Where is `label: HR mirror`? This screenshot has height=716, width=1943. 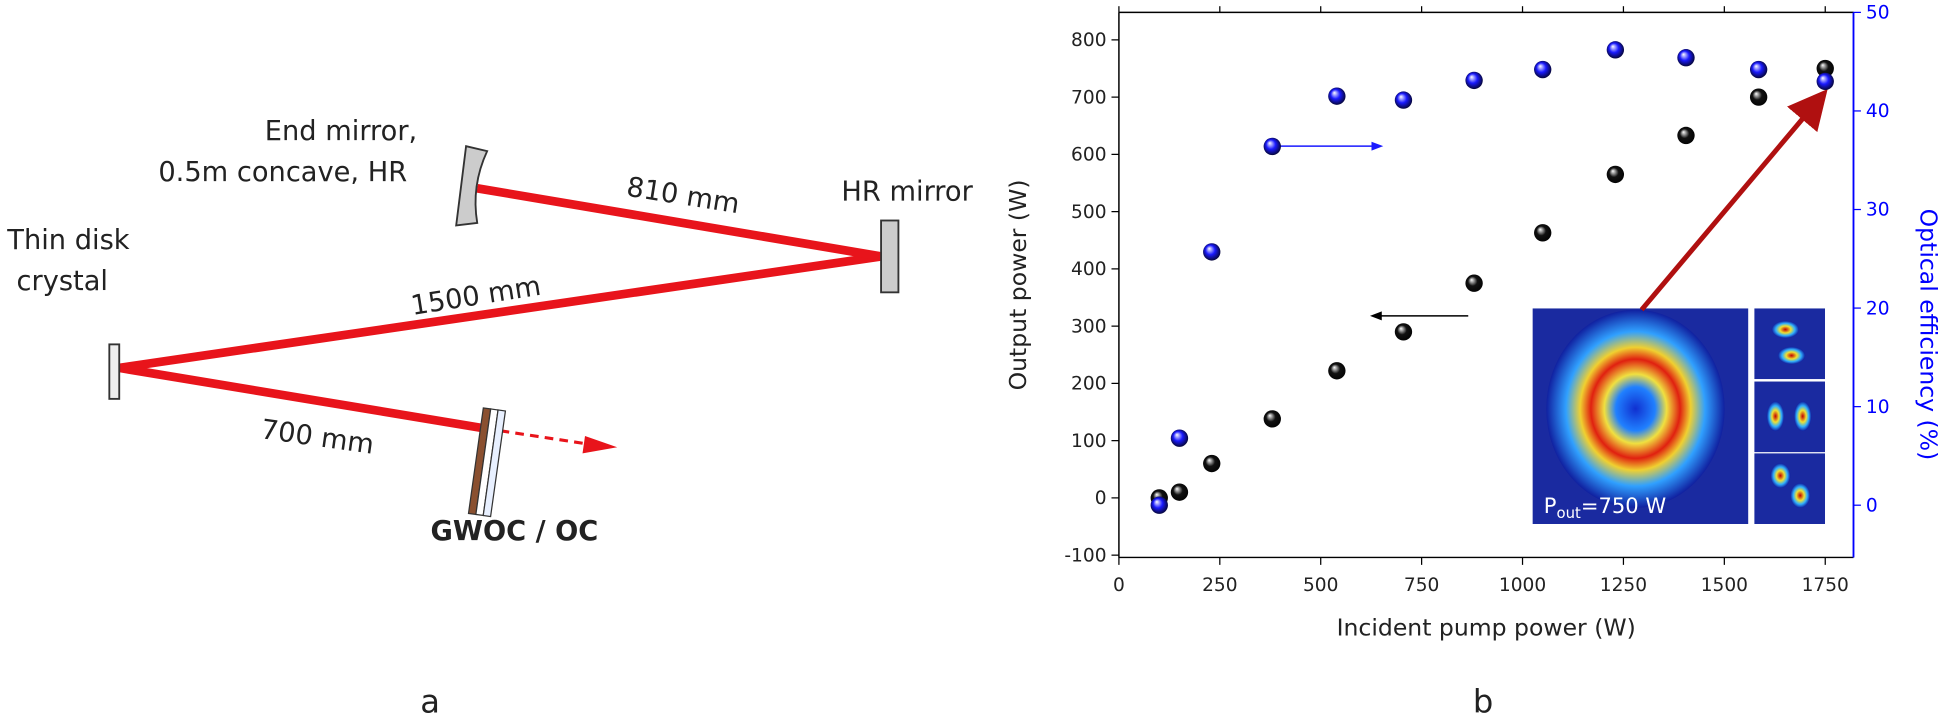
label: HR mirror is located at coordinates (907, 192).